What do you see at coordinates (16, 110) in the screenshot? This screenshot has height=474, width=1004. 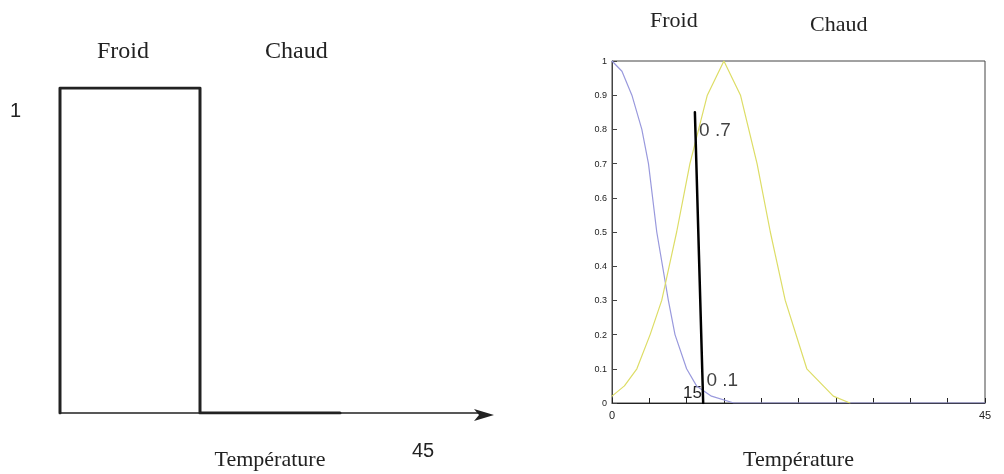 I see `text: 1` at bounding box center [16, 110].